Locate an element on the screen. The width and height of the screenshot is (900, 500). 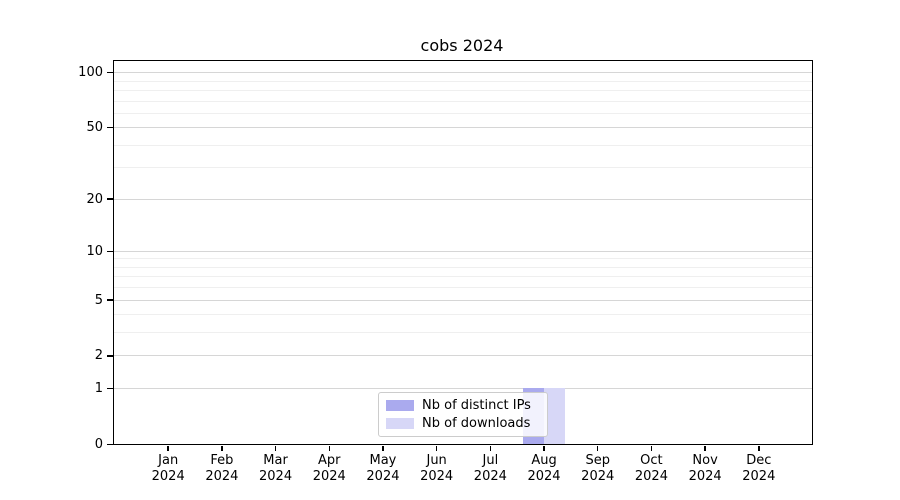
legend: Nb of distinct IPs Nb of downloads is located at coordinates (463, 414).